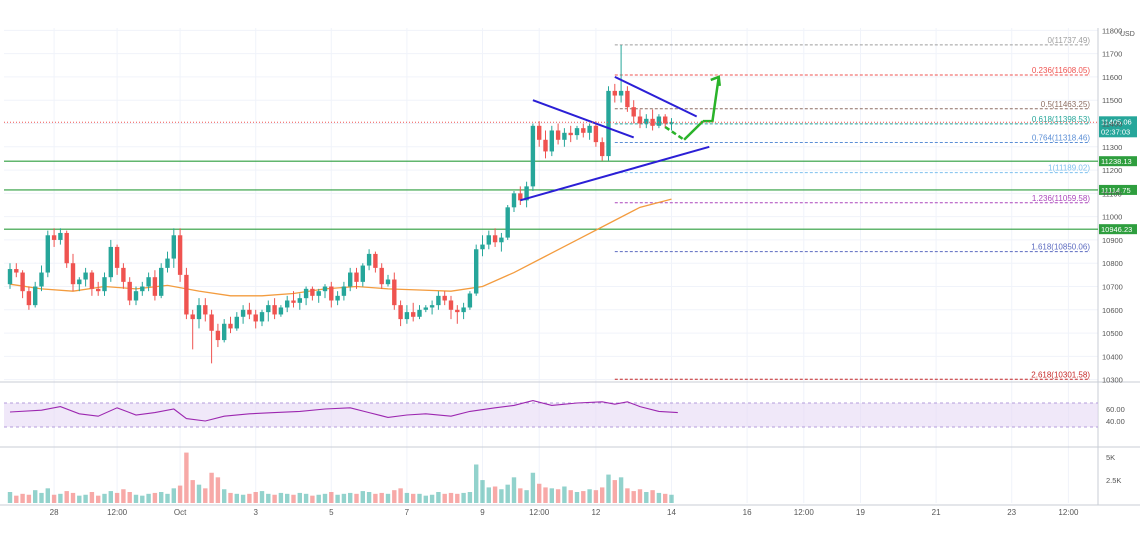  Describe the element at coordinates (1112, 123) in the screenshot. I see `y-tick-label: 11400` at that location.